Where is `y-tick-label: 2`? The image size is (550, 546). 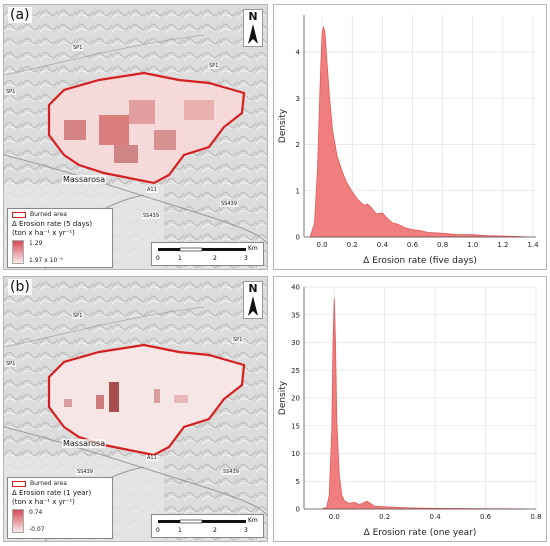
y-tick-label: 2 is located at coordinates (298, 145).